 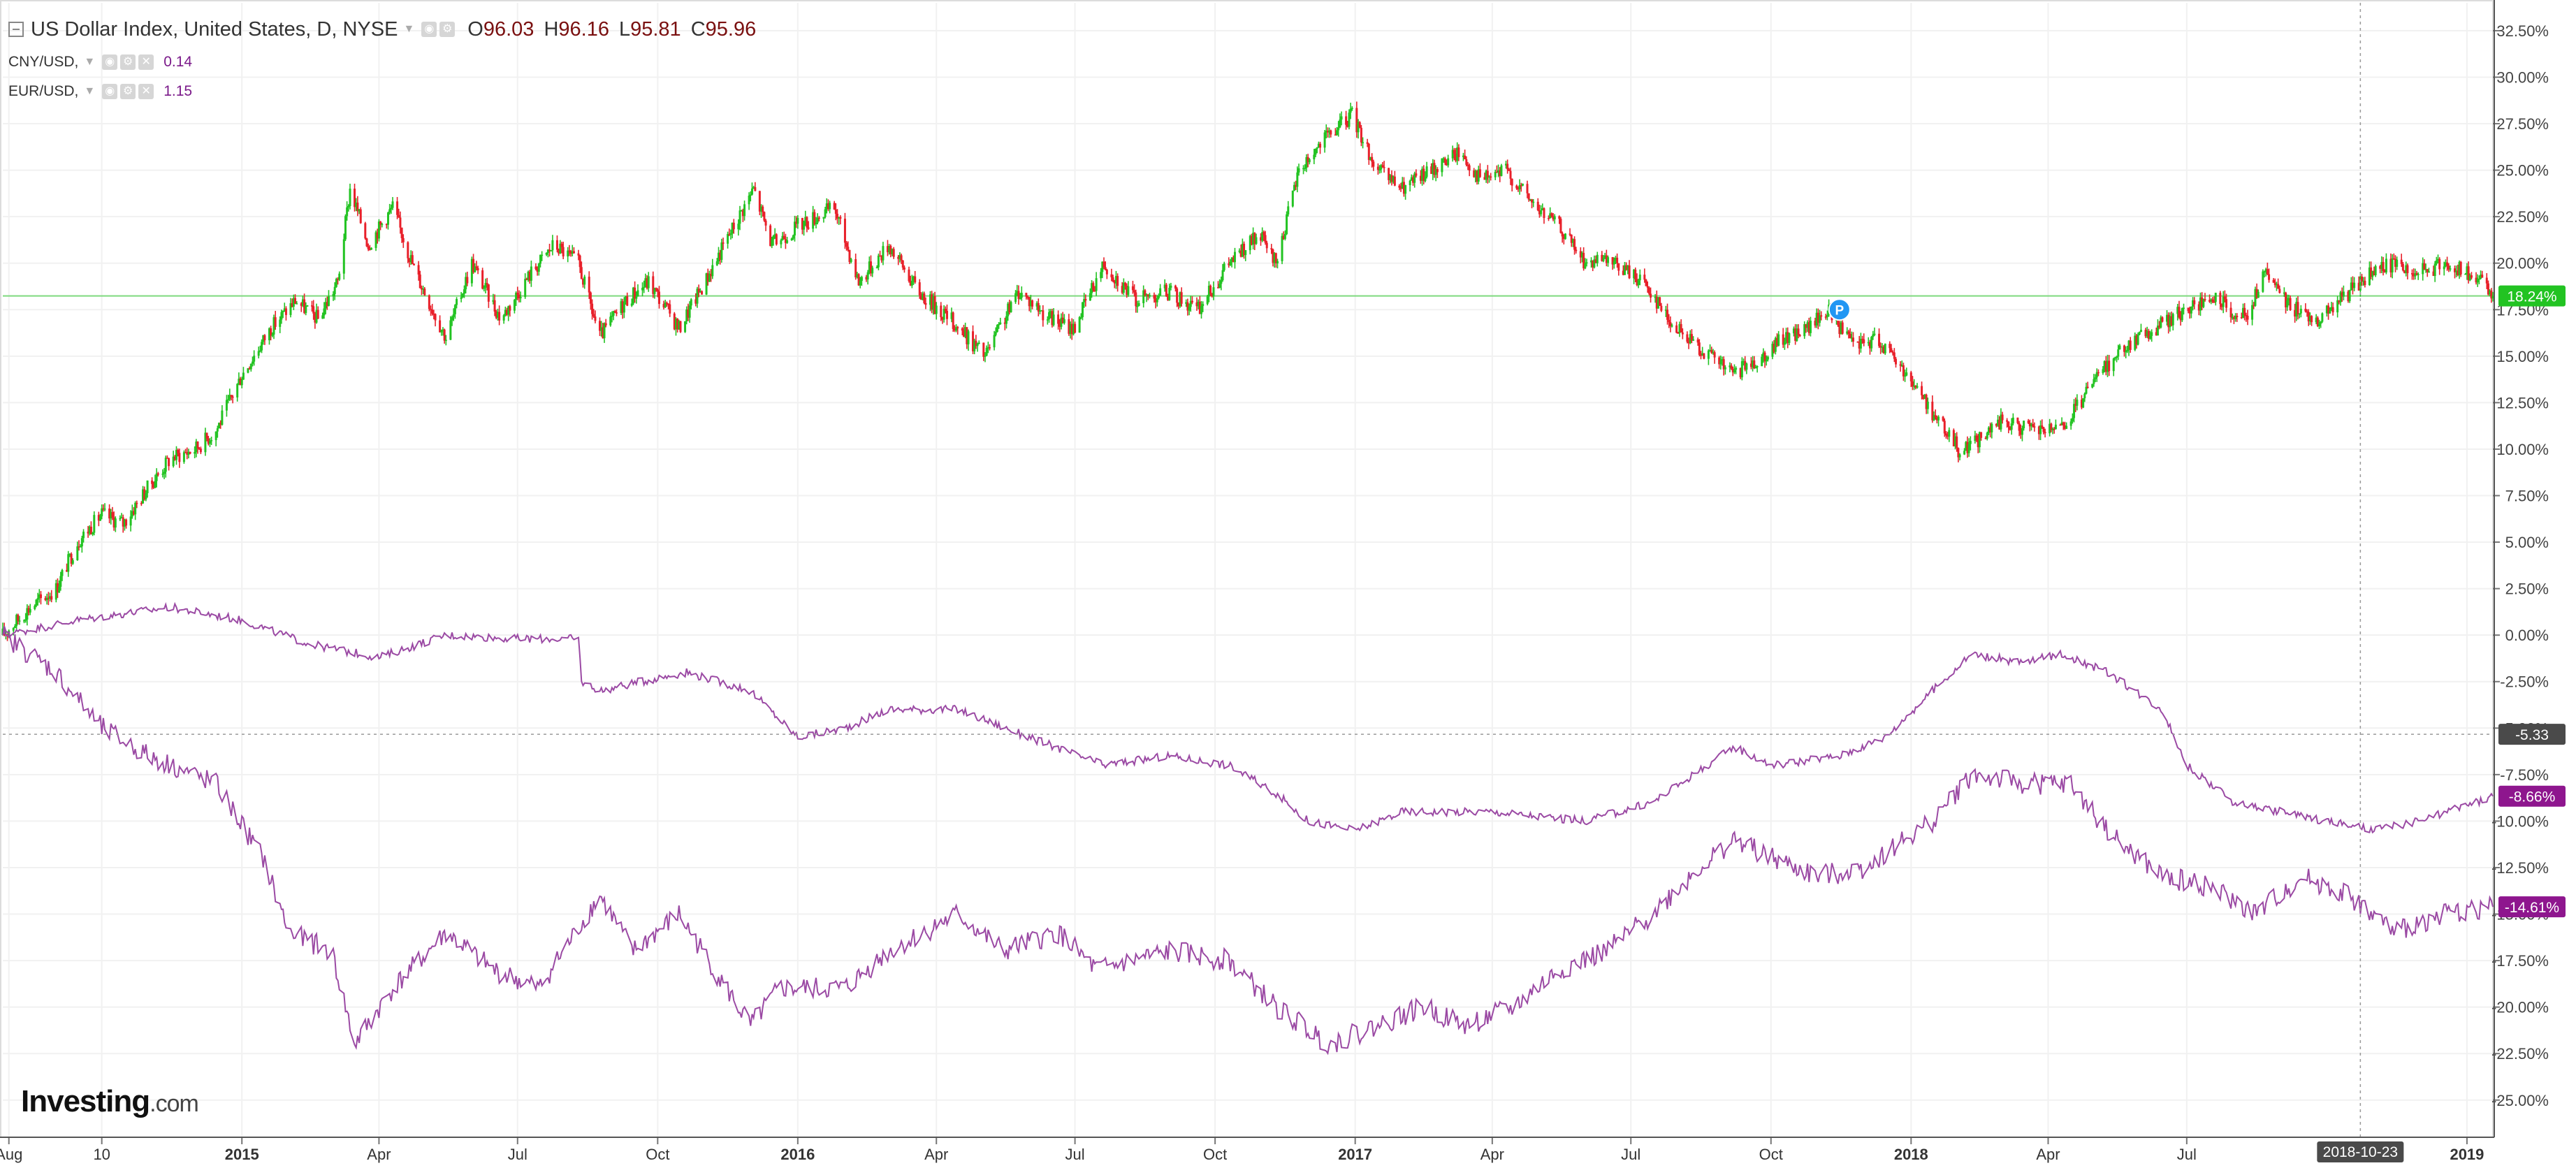 I want to click on legend-main-title: US Dollar Index, United States, D, NYSE, so click(x=214, y=29).